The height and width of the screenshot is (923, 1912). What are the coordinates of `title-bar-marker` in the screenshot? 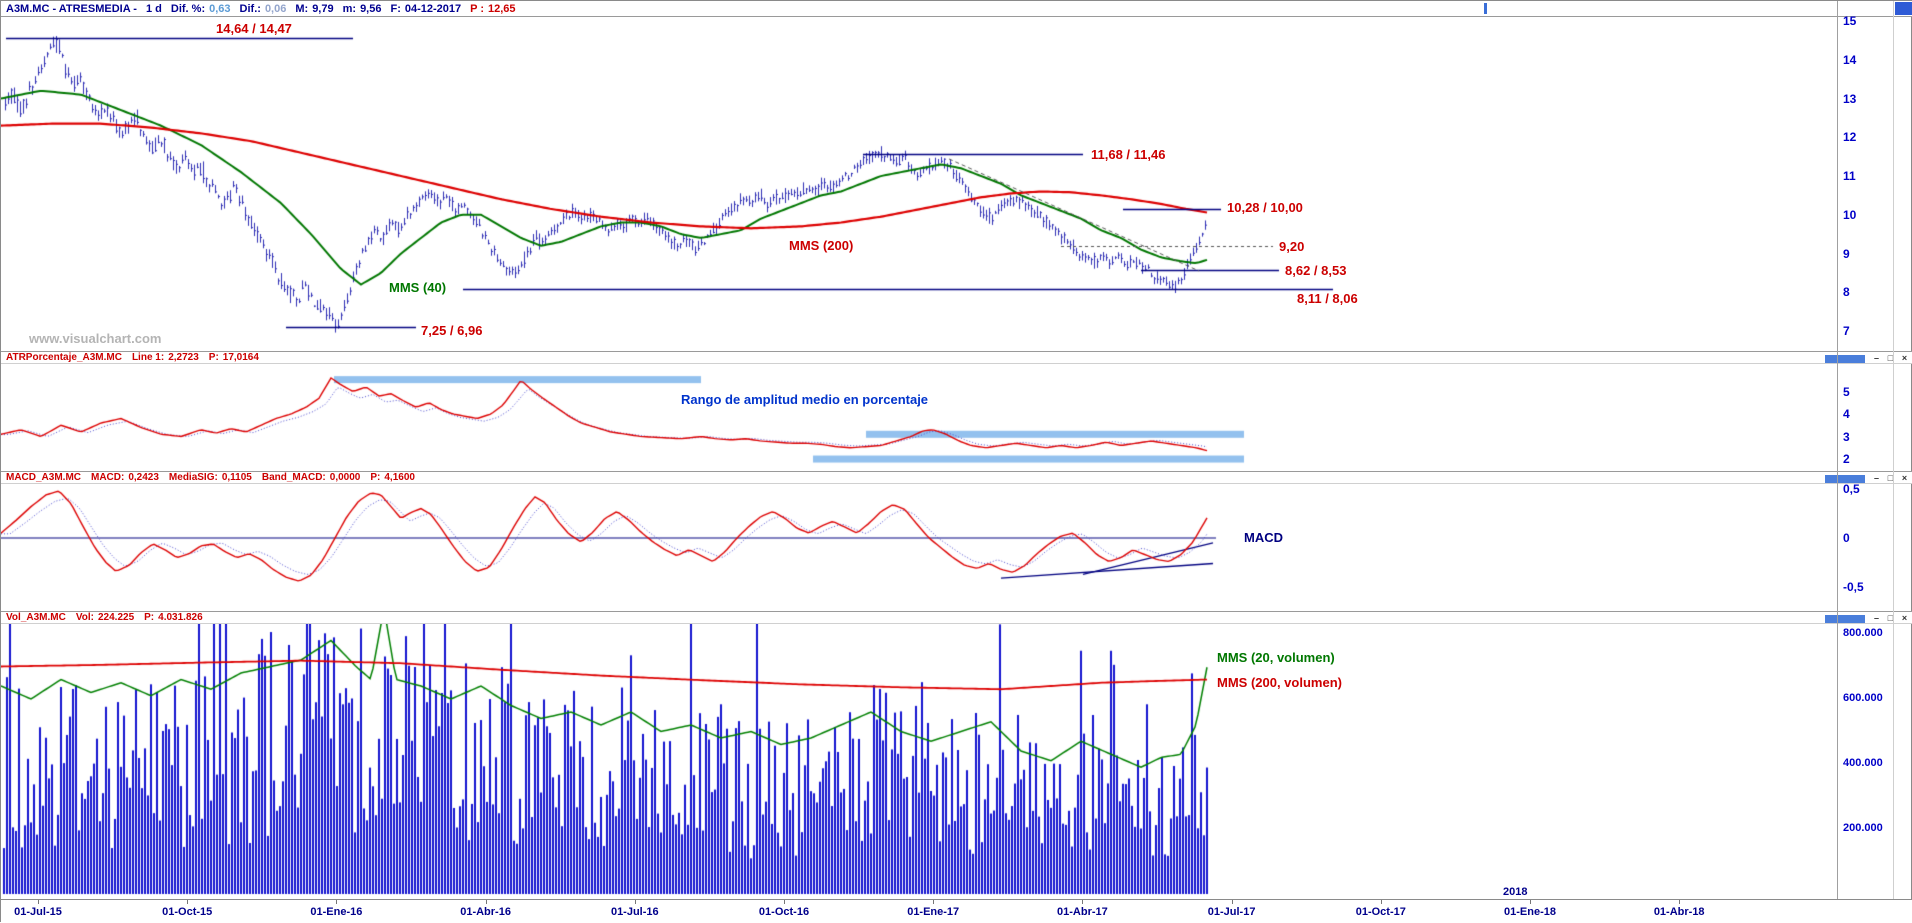 It's located at (1485, 8).